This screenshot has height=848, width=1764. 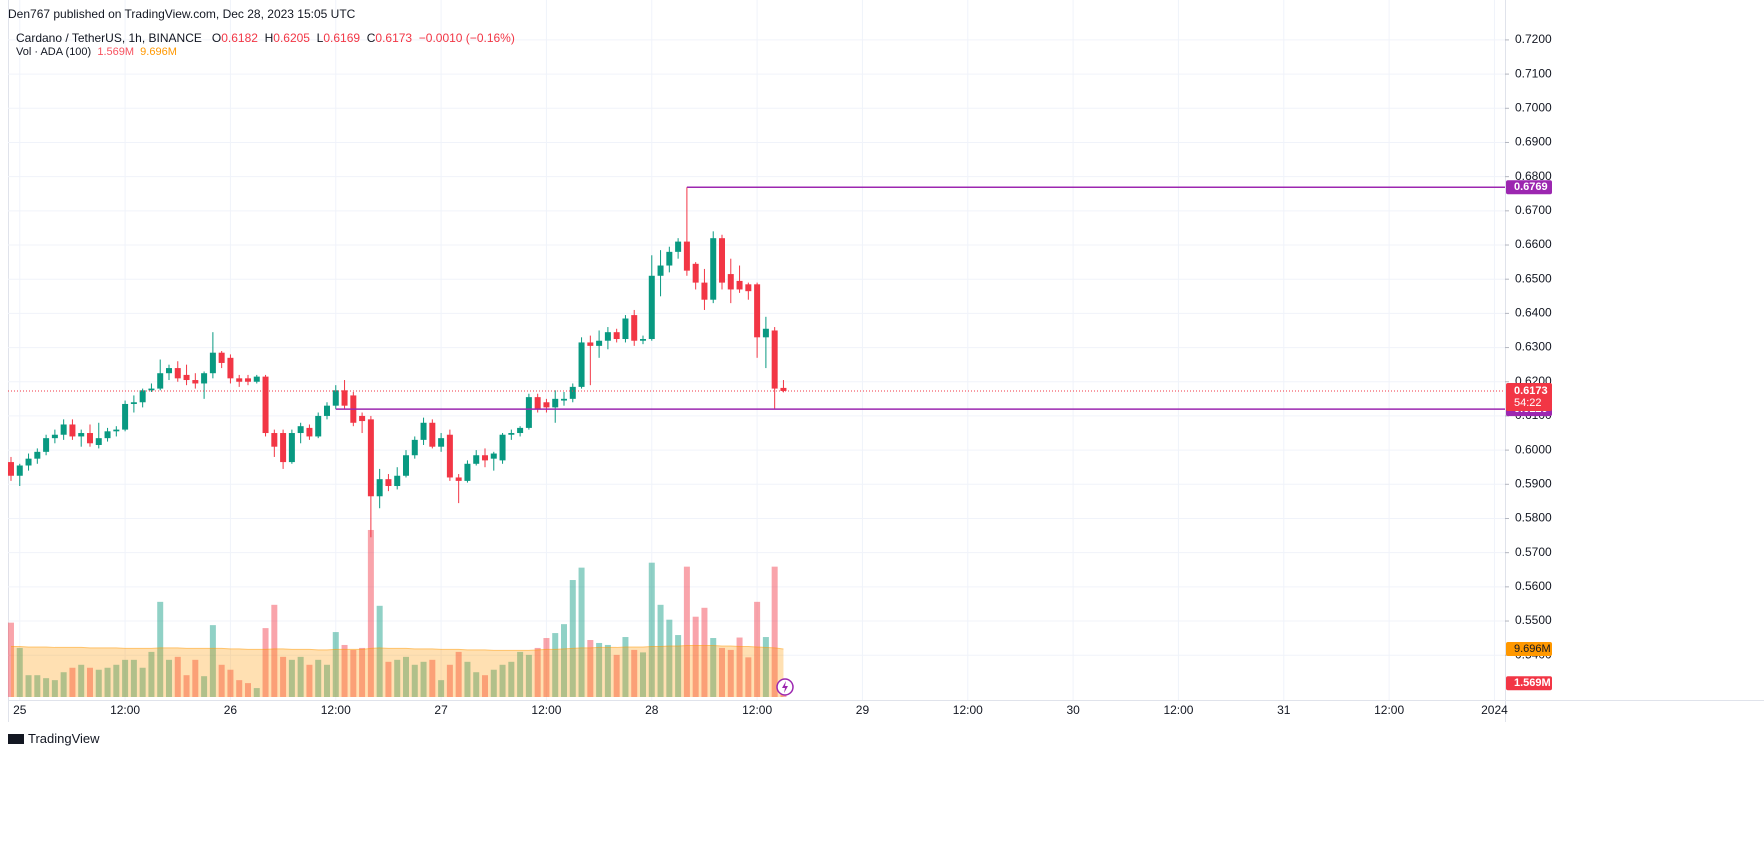 What do you see at coordinates (239, 38) in the screenshot?
I see `open-value: 0.6182` at bounding box center [239, 38].